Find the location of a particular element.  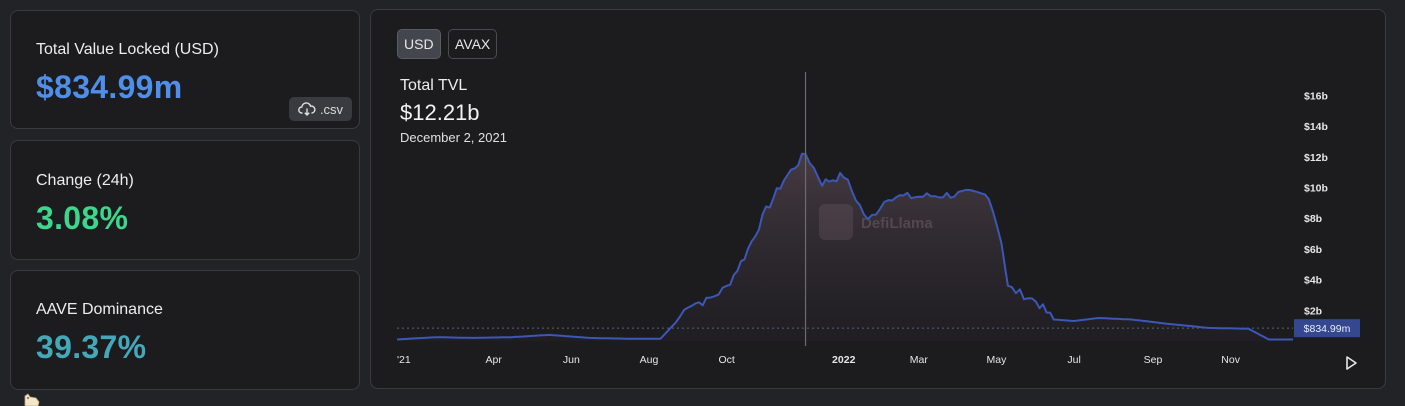

x-tick-label: Apr is located at coordinates (494, 360).